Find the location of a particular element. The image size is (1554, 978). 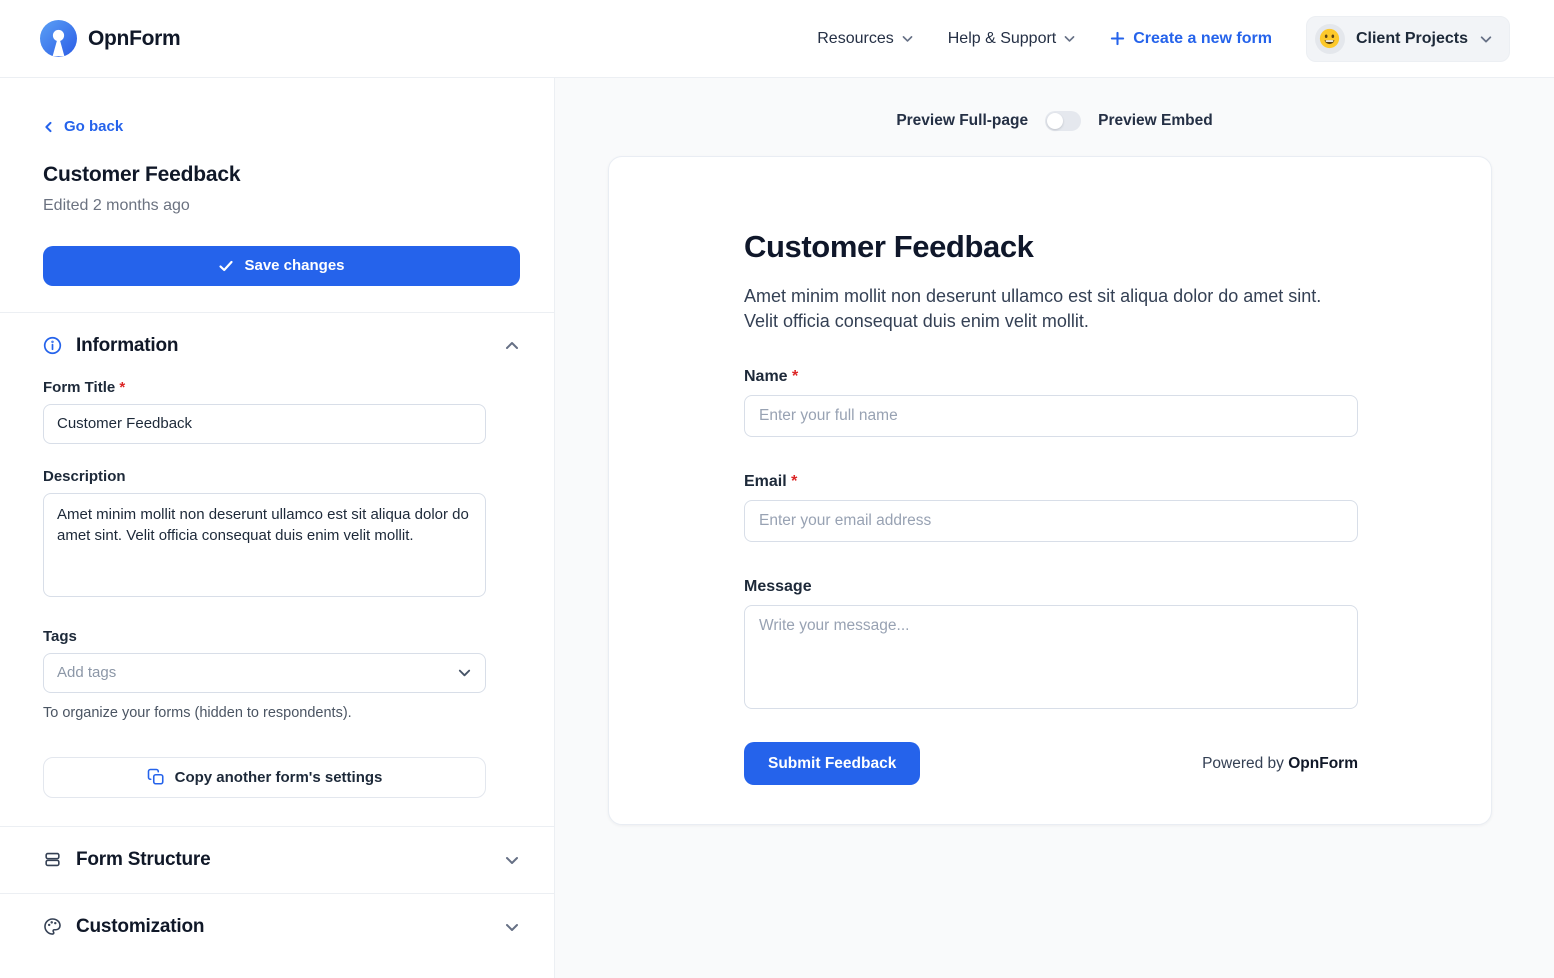

go-back-label: Go back is located at coordinates (94, 126).